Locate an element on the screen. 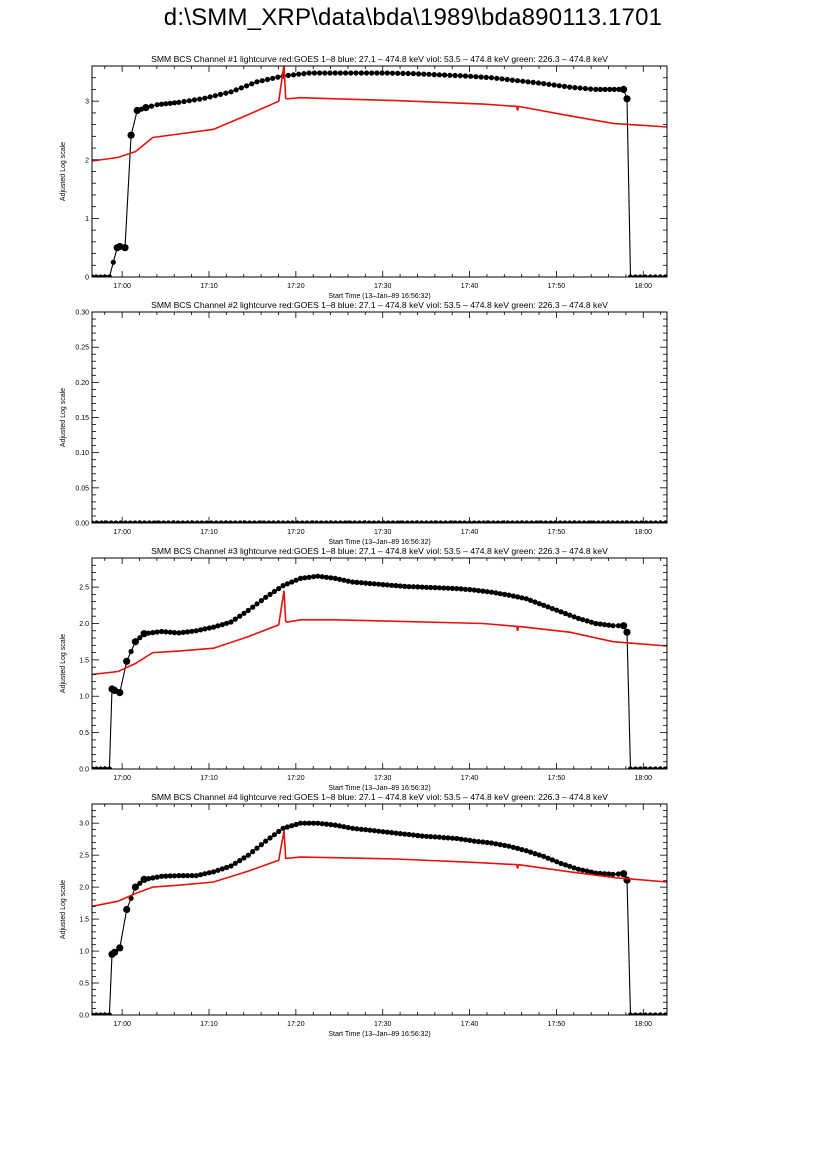 Image resolution: width=826 pixels, height=1169 pixels. y-tick-label: 0.0 is located at coordinates (84, 770).